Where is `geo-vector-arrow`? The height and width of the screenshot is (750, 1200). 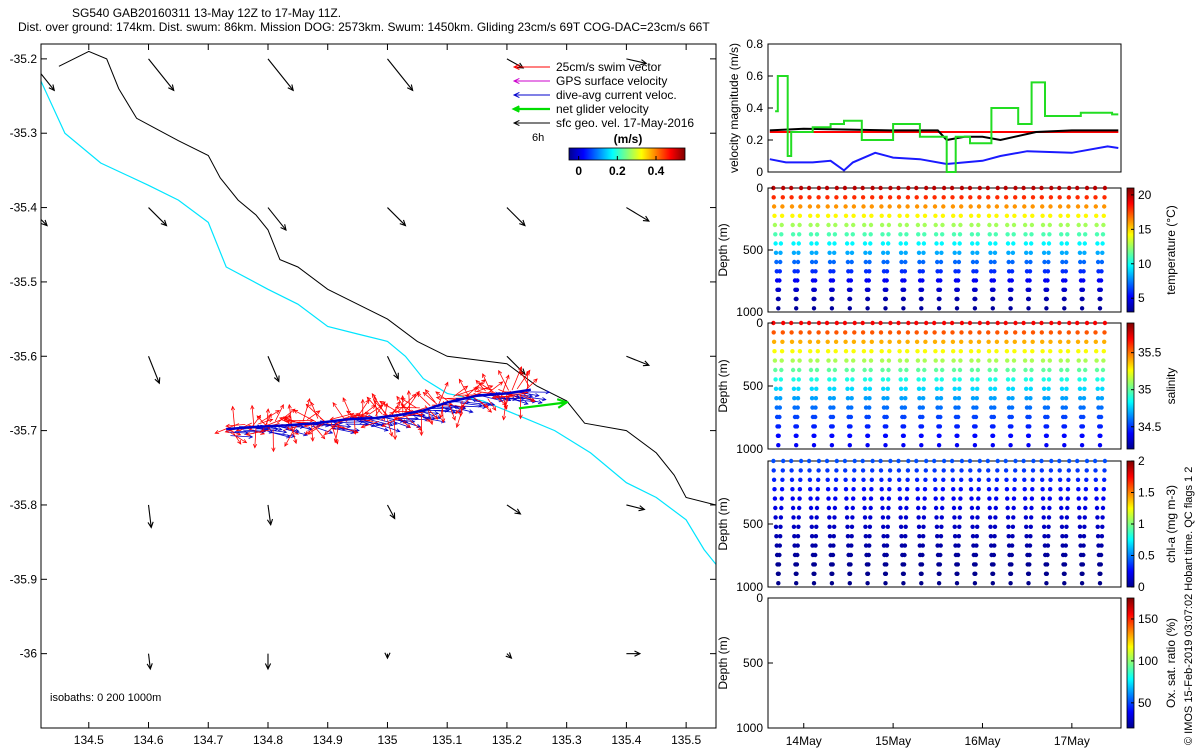 geo-vector-arrow is located at coordinates (637, 62).